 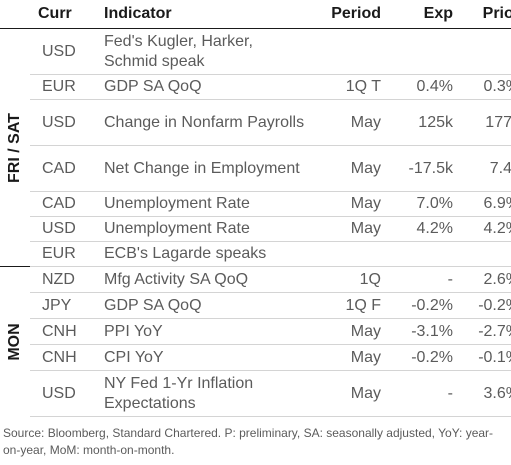 I want to click on prior-cell: 0.3%, so click(x=483, y=87).